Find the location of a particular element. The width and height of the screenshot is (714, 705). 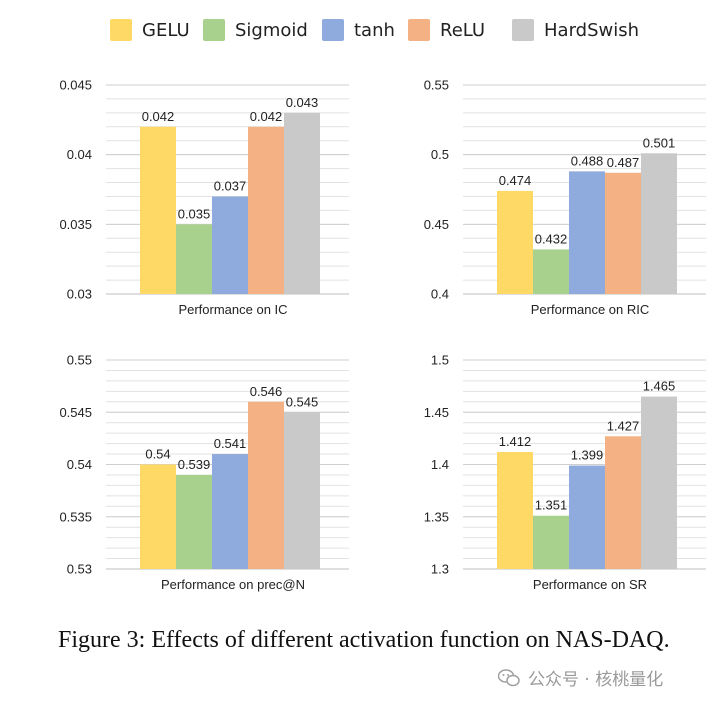

legend-item-hardswish: HardSwish is located at coordinates (575, 30).